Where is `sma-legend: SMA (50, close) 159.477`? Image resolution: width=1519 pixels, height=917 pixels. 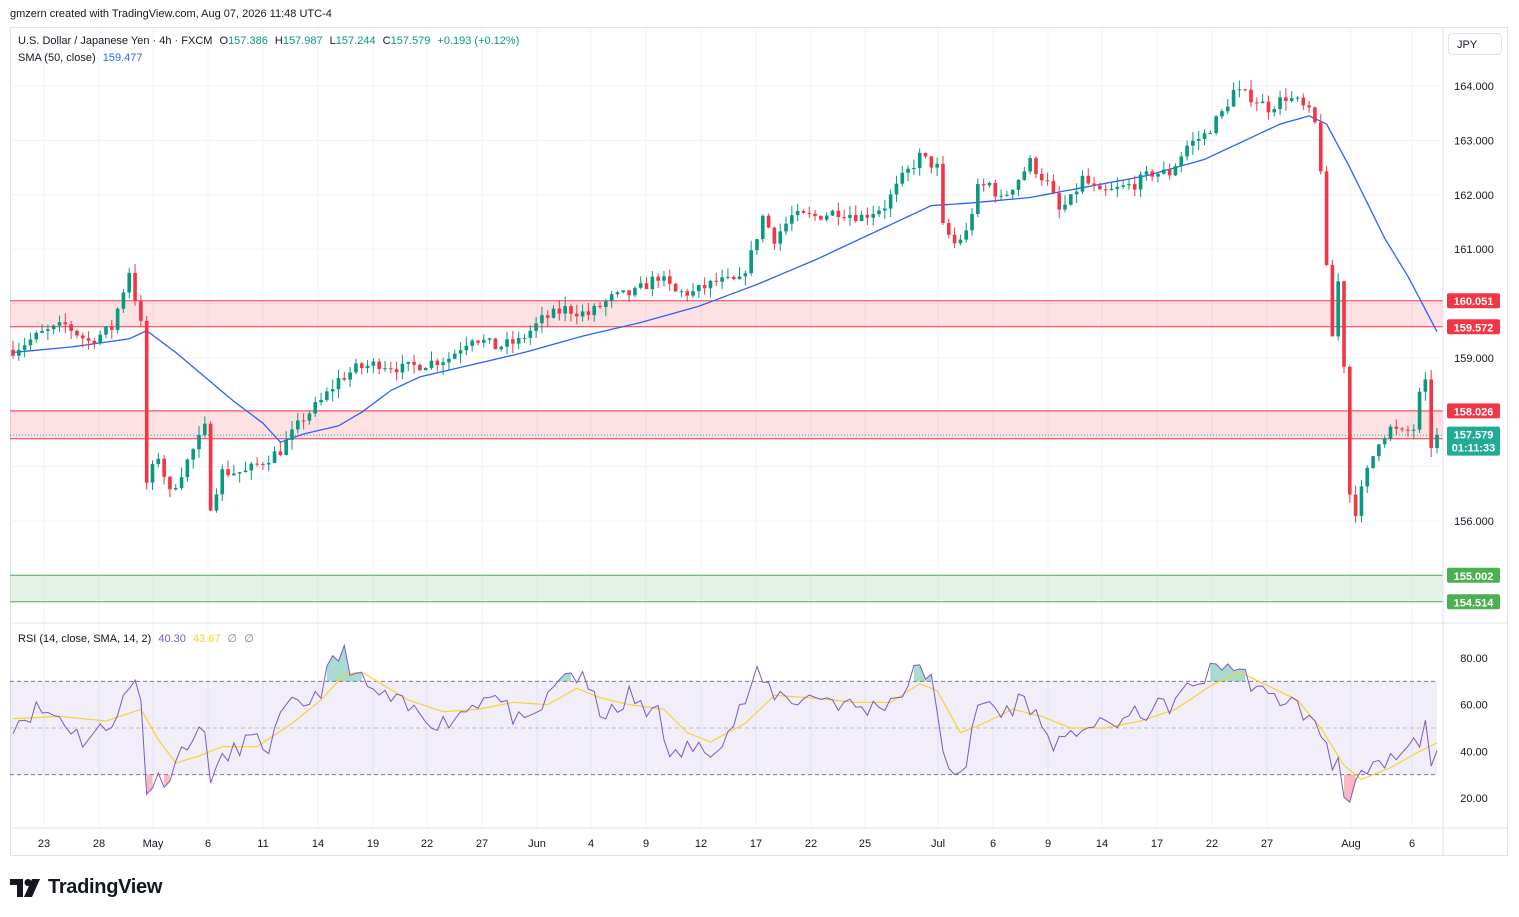
sma-legend: SMA (50, close) 159.477 is located at coordinates (82, 58).